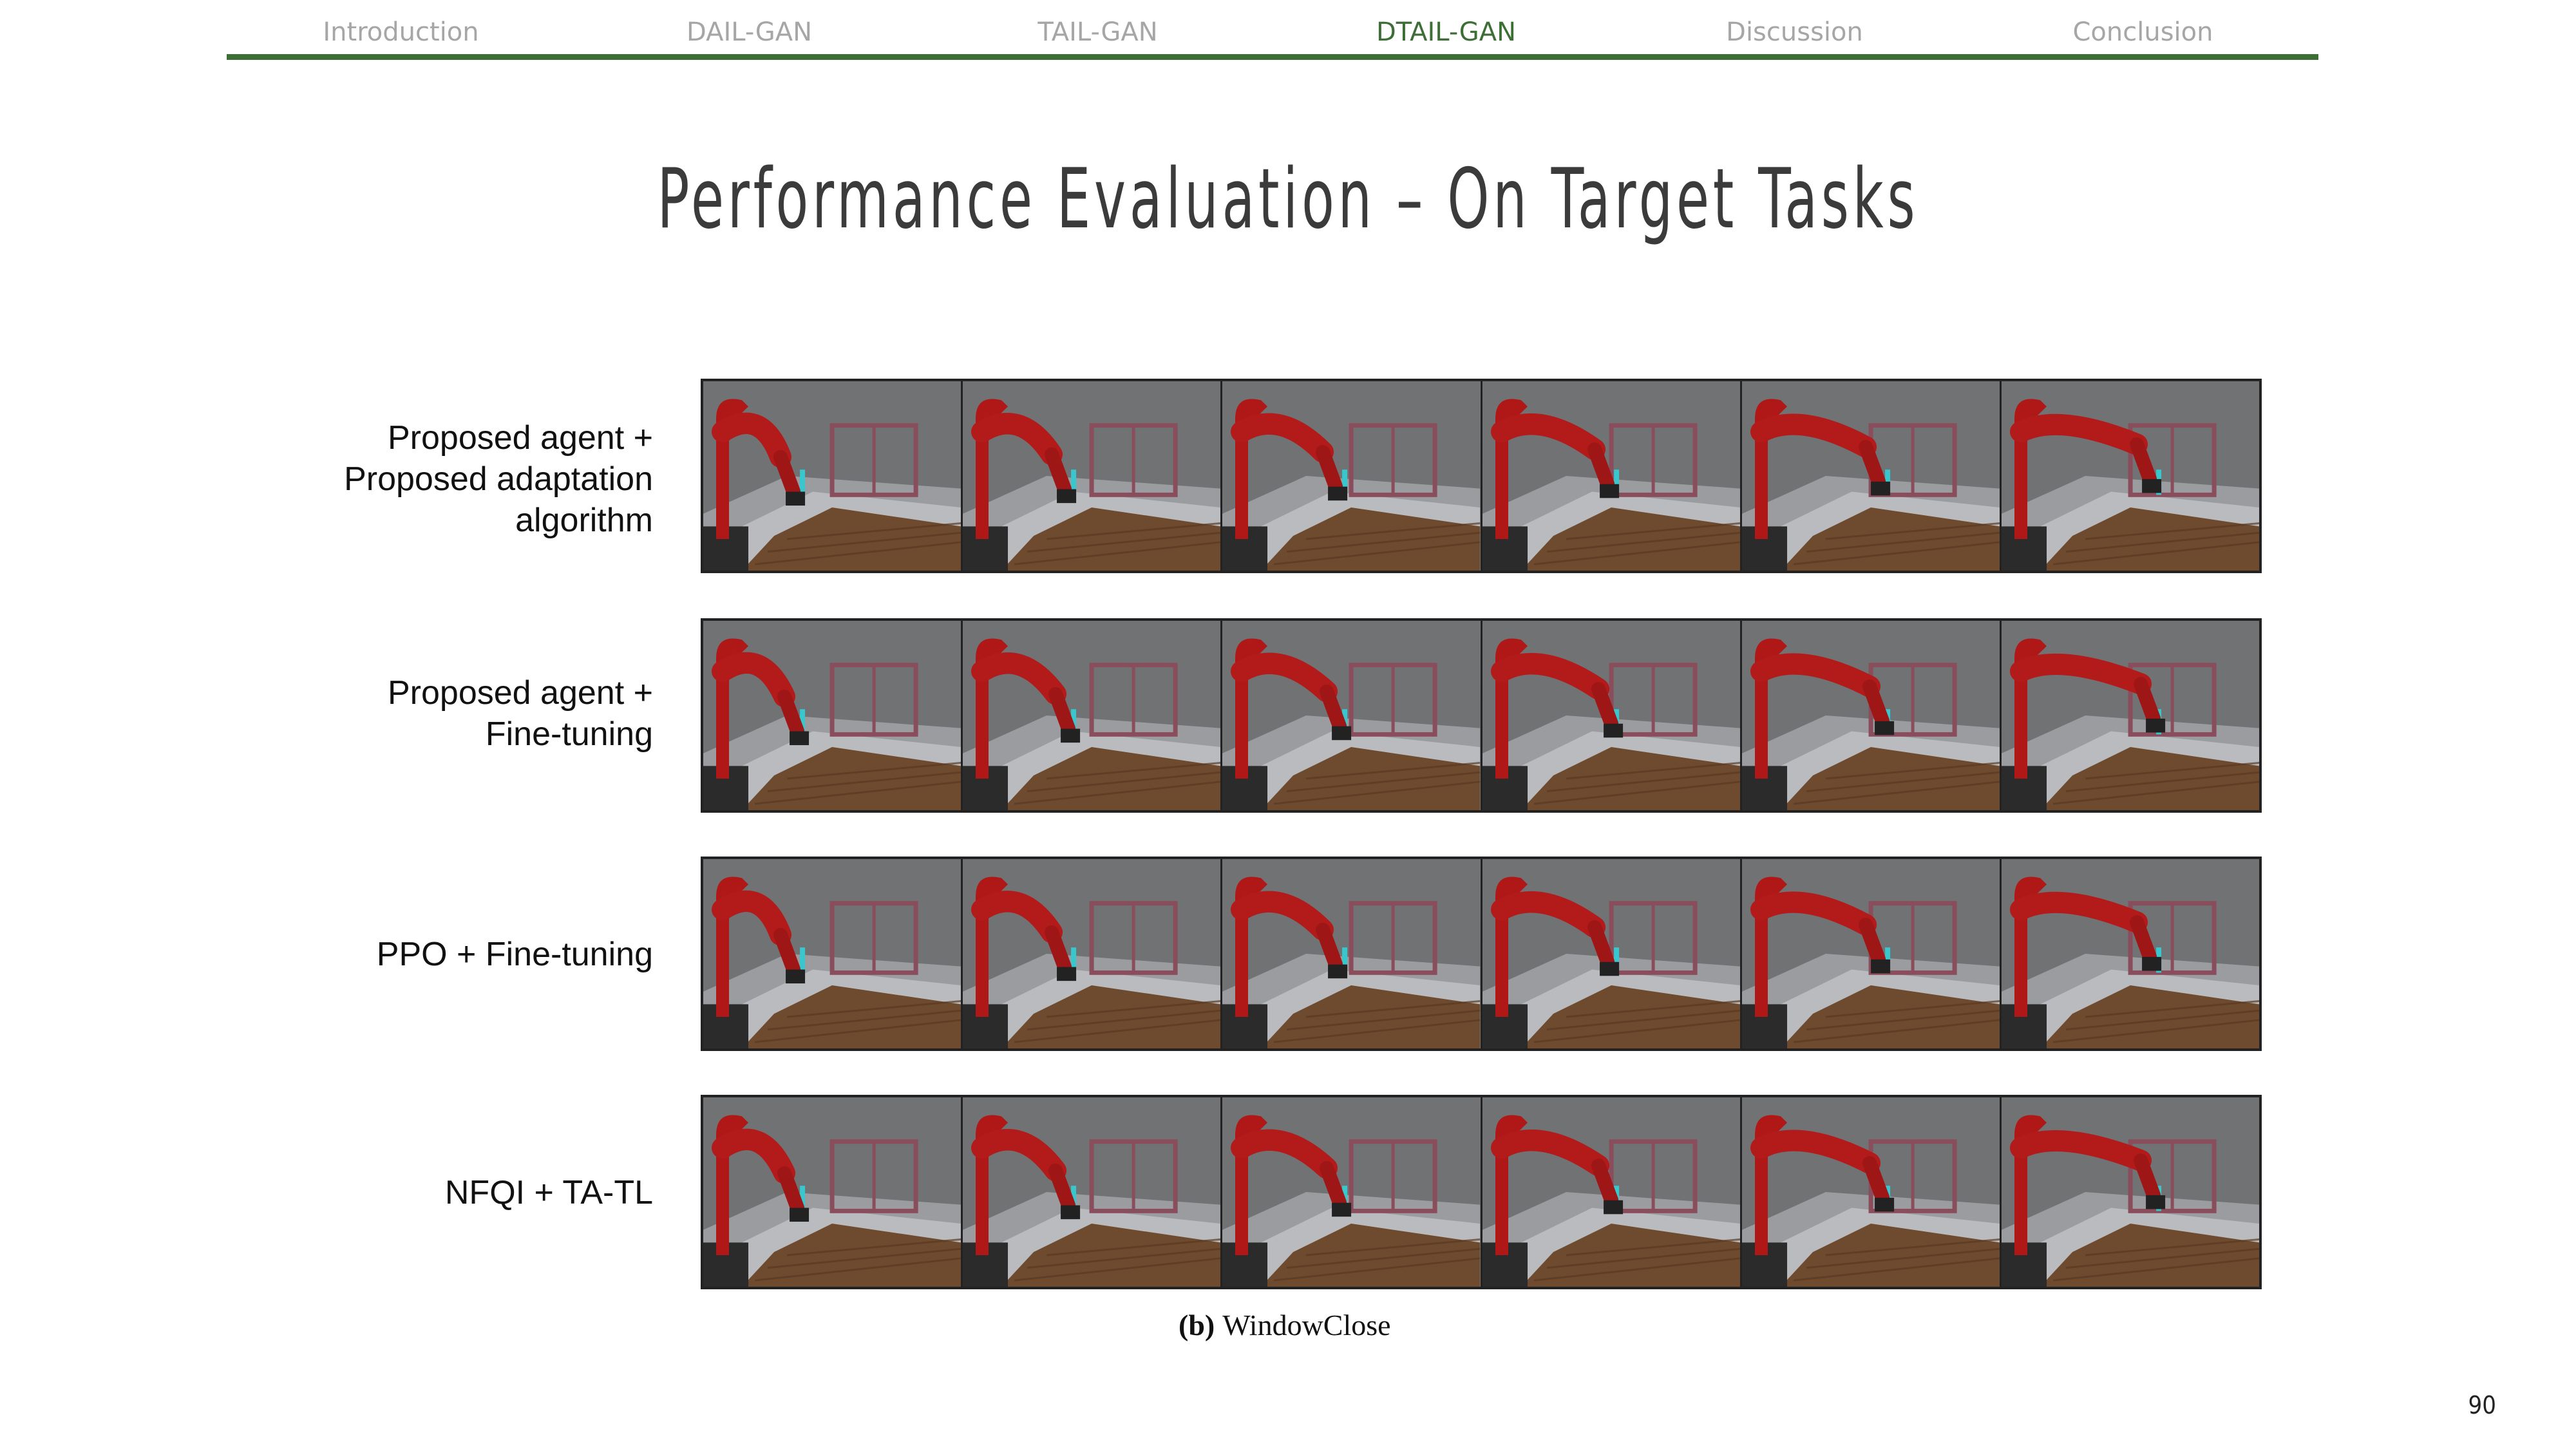 This screenshot has width=2576, height=1449. Describe the element at coordinates (584, 521) in the screenshot. I see `row-label-line: algorithm` at that location.